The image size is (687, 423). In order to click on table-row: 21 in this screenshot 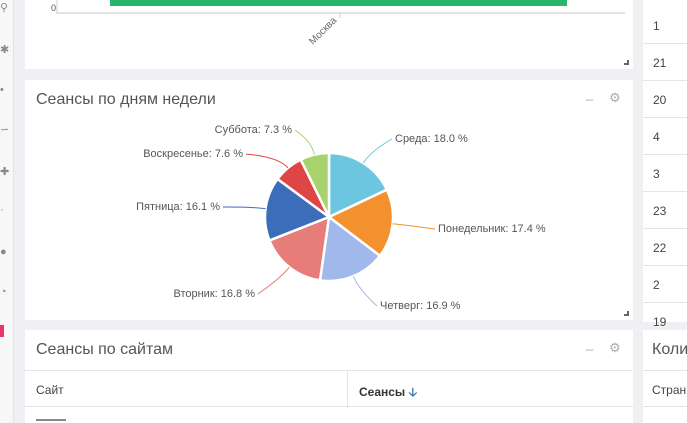, I will do `click(665, 62)`.